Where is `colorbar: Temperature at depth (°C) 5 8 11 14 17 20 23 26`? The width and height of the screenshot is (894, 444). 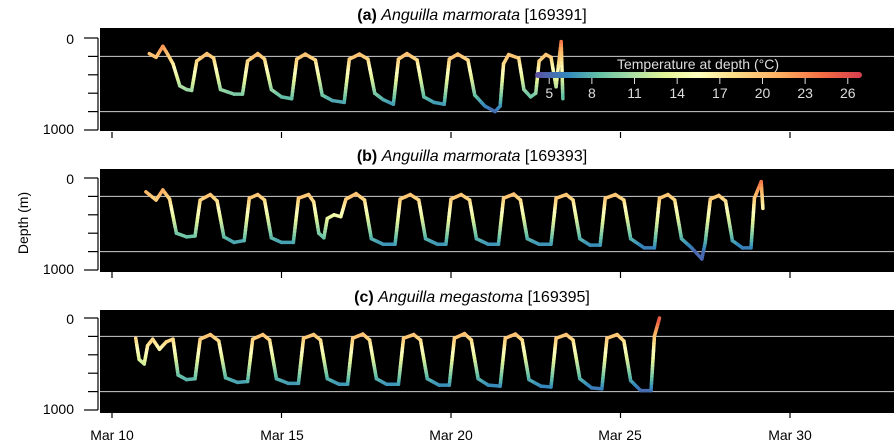
colorbar: Temperature at depth (°C) 5 8 11 14 17 20 23 26 is located at coordinates (698, 78).